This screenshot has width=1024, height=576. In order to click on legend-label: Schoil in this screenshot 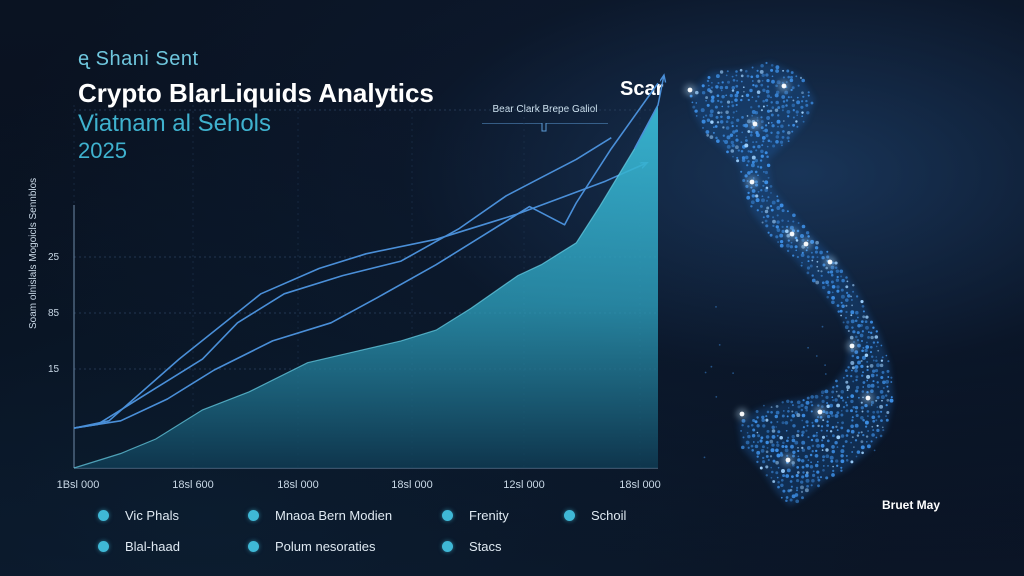, I will do `click(609, 515)`.